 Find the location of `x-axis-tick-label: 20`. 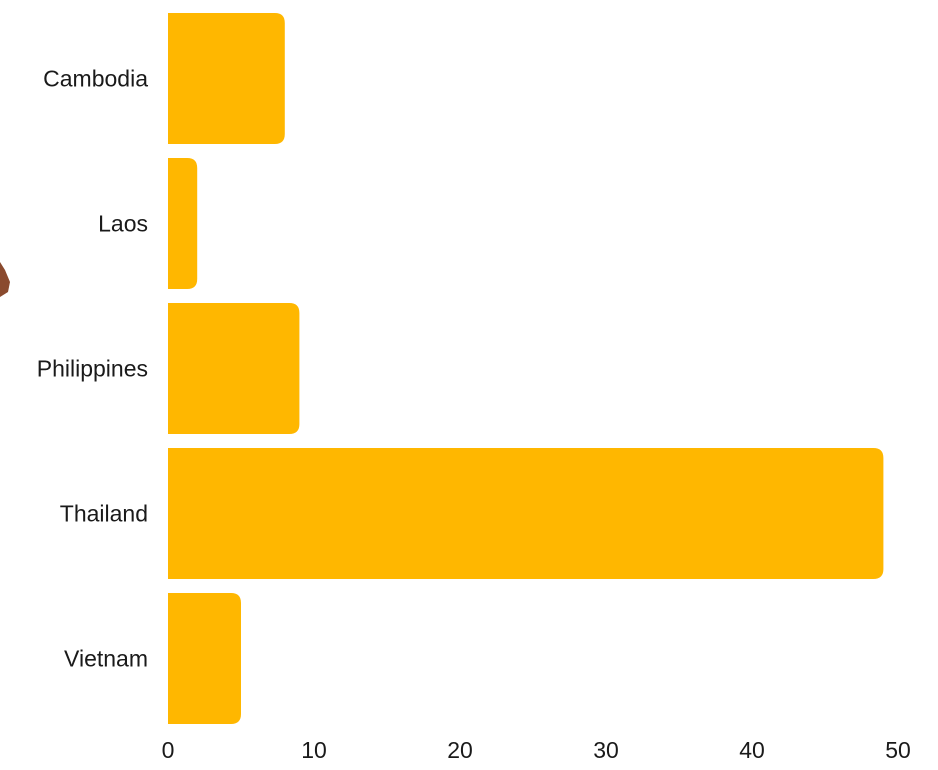

x-axis-tick-label: 20 is located at coordinates (460, 750).